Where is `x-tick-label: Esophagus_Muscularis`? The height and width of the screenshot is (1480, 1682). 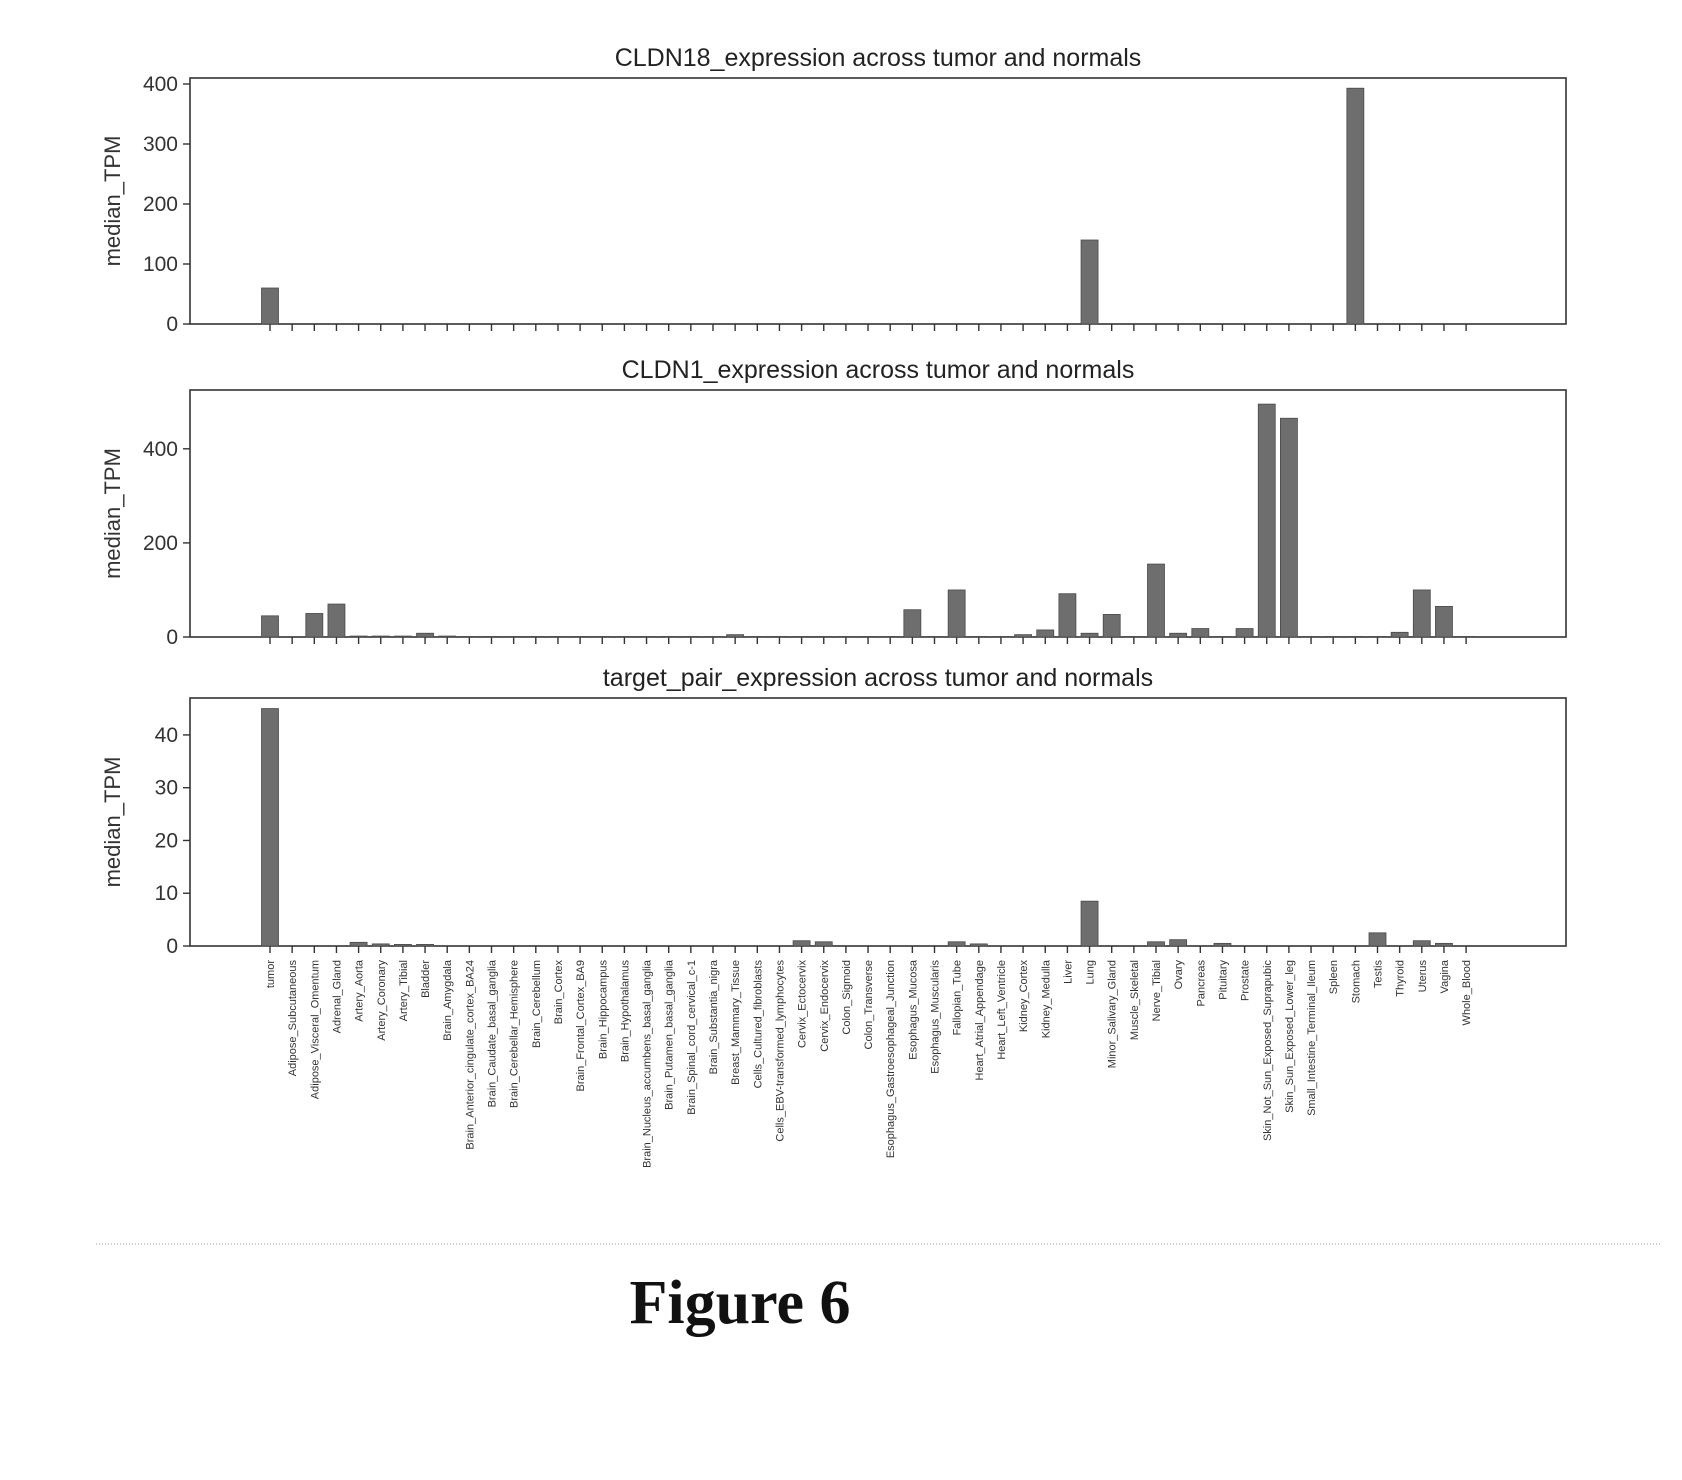 x-tick-label: Esophagus_Muscularis is located at coordinates (936, 1017).